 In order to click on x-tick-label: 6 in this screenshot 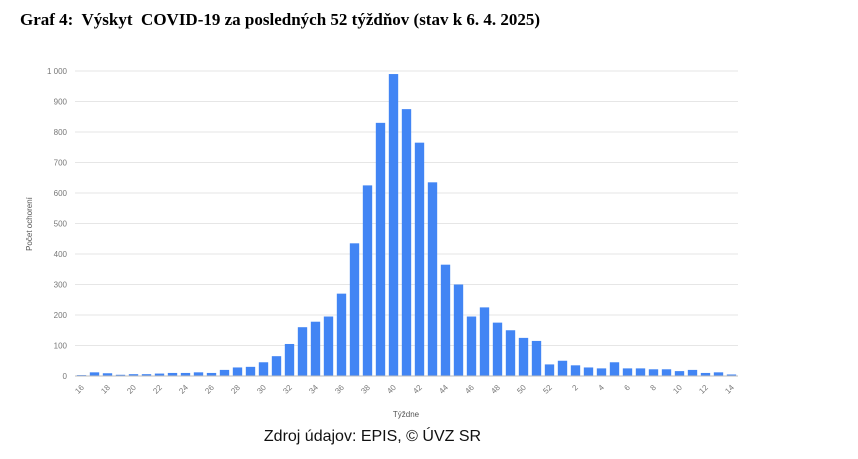, I will do `click(627, 388)`.